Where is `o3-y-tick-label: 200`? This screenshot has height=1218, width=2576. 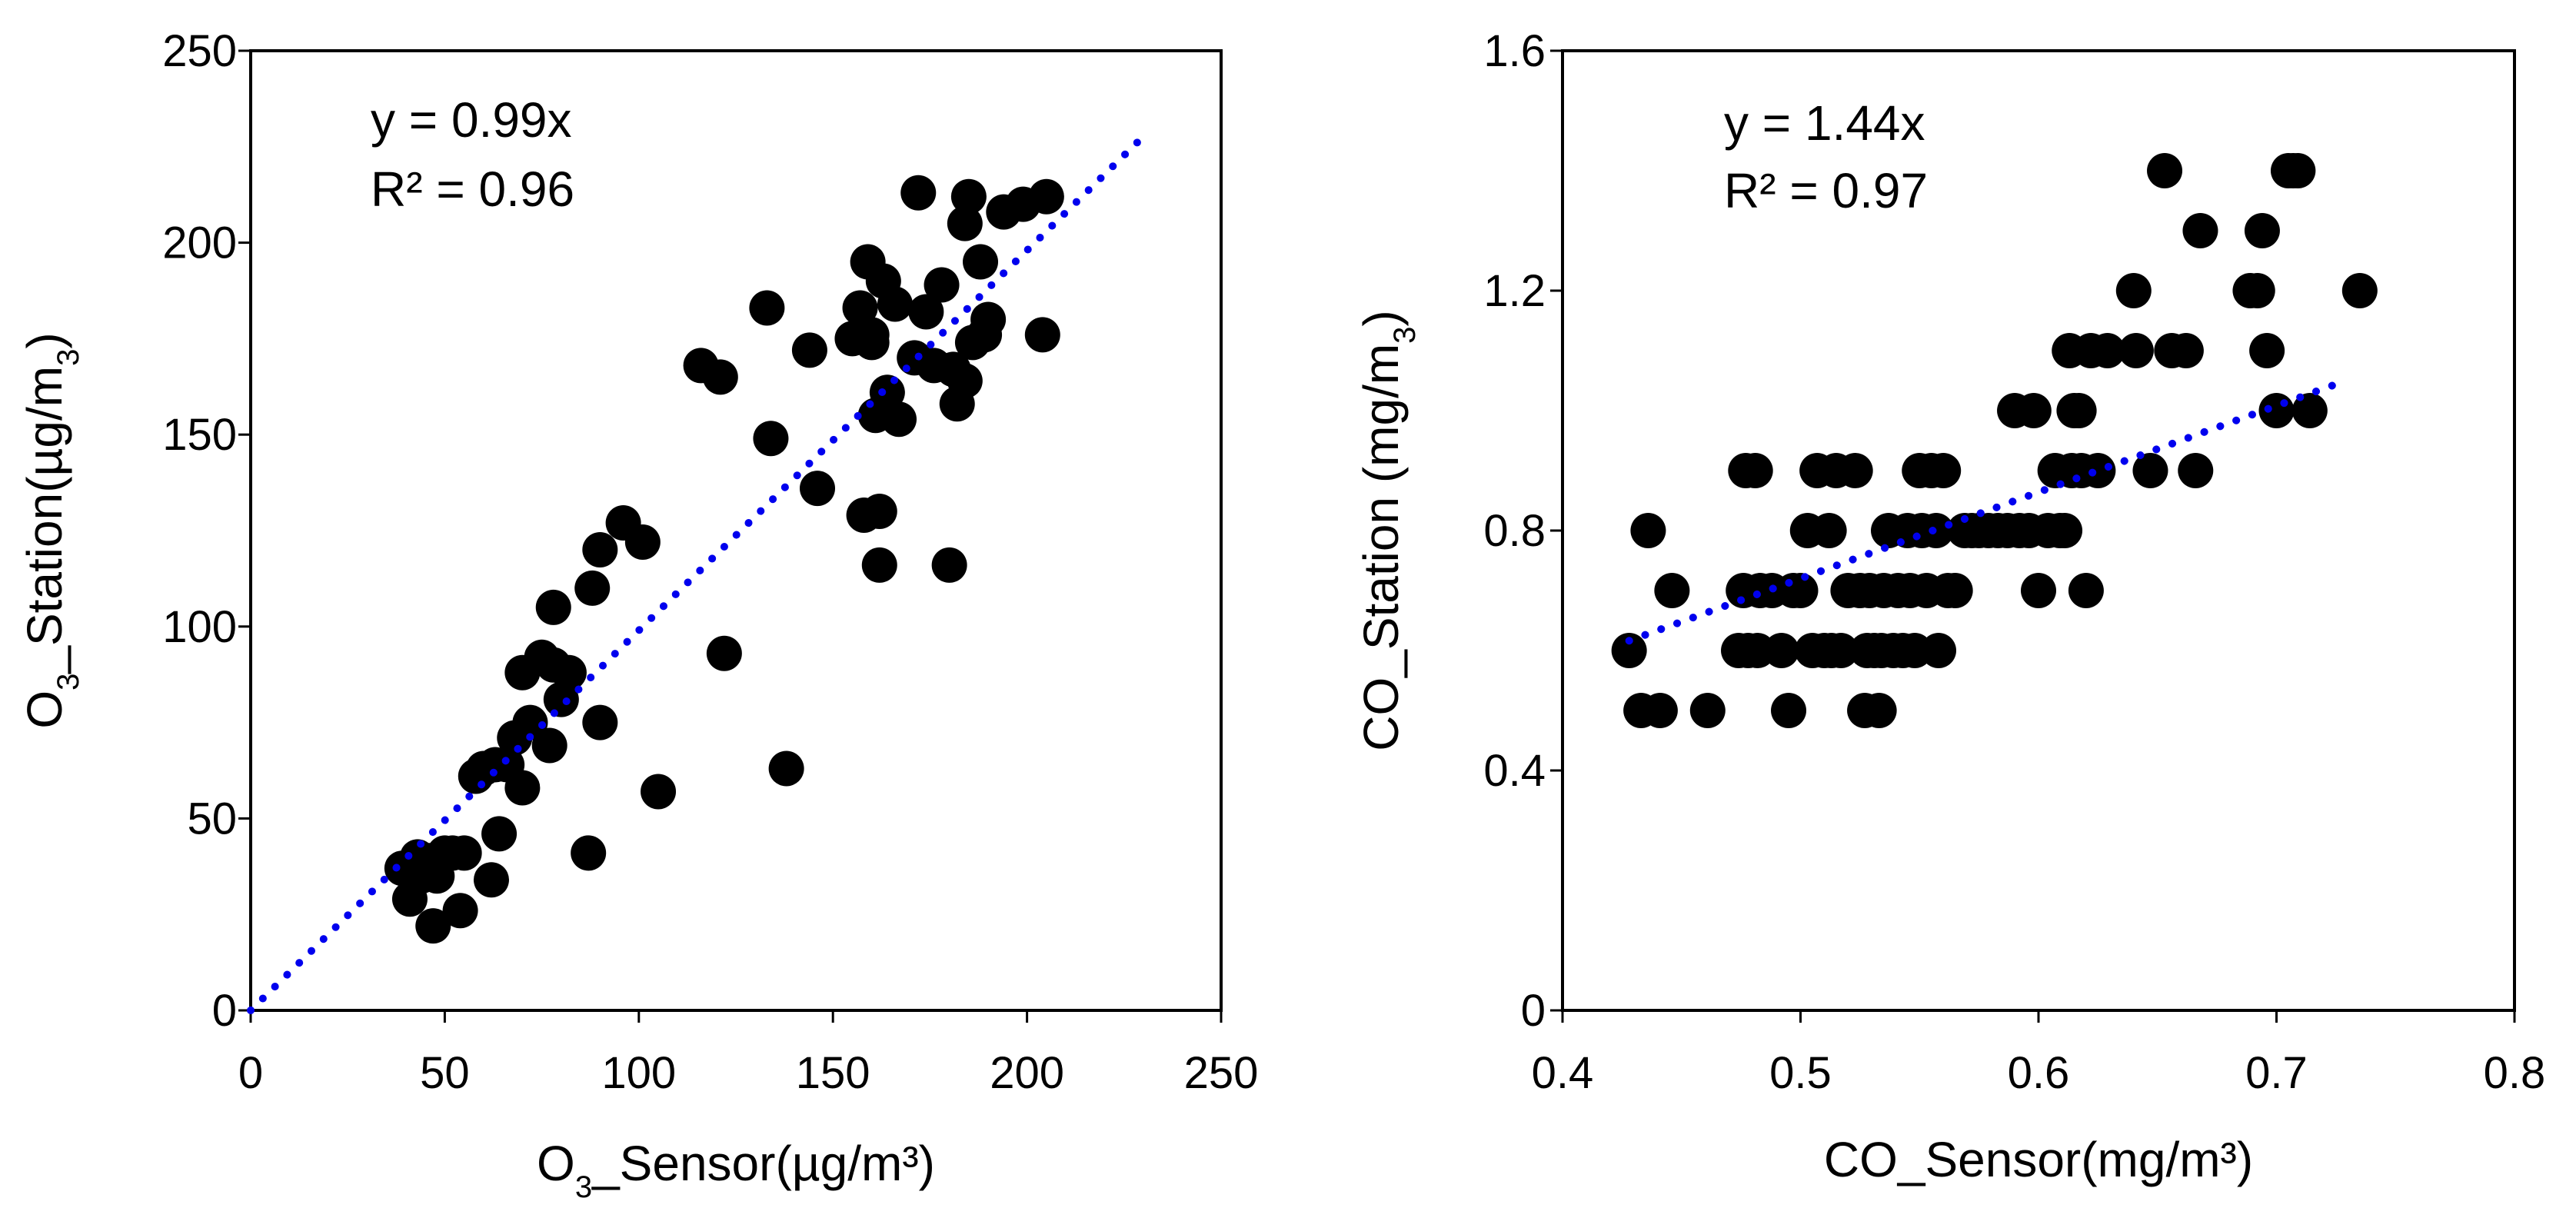
o3-y-tick-label: 200 is located at coordinates (199, 243).